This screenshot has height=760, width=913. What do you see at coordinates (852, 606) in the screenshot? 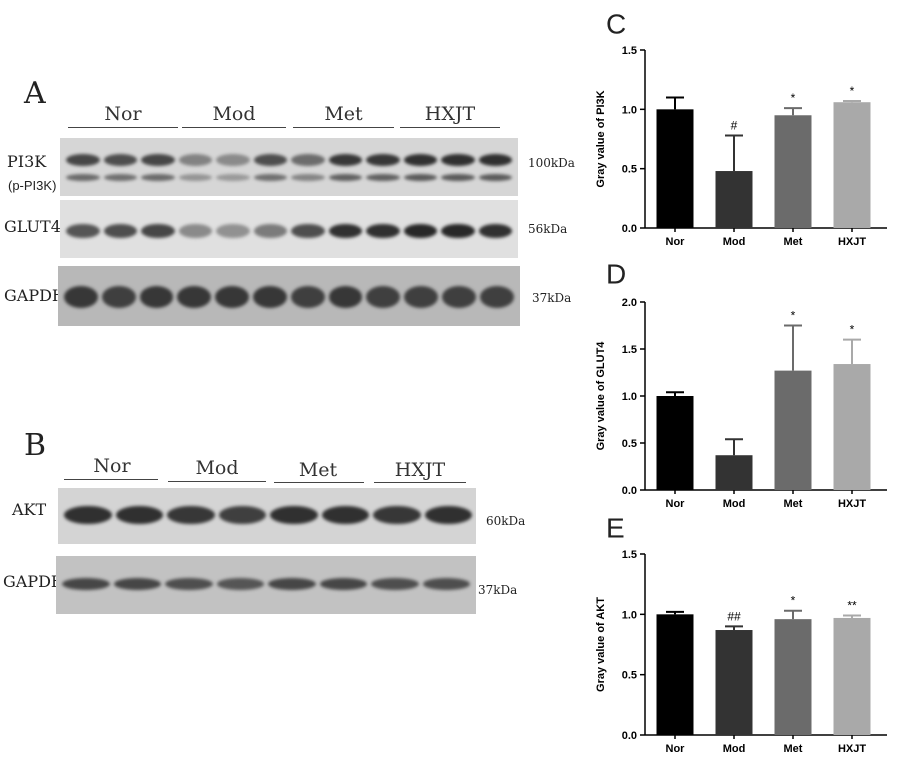
I see `significance-mark: **` at bounding box center [852, 606].